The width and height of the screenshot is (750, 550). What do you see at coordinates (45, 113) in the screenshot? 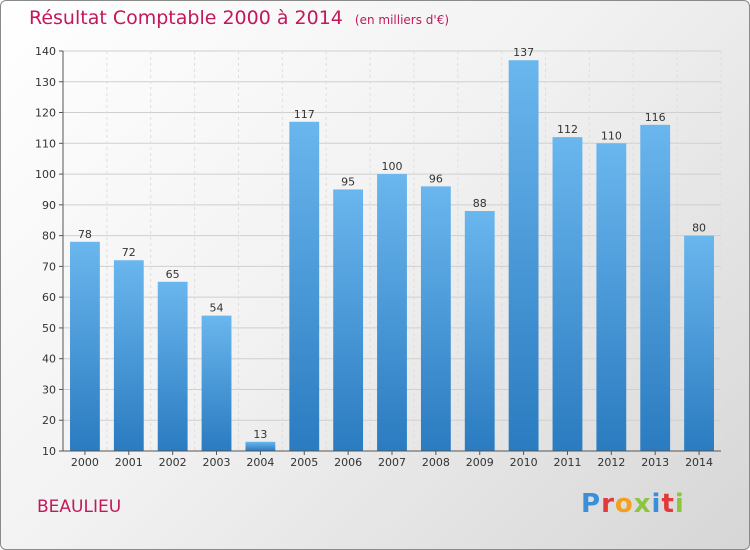
I see `y-tick-label: 120` at bounding box center [45, 113].